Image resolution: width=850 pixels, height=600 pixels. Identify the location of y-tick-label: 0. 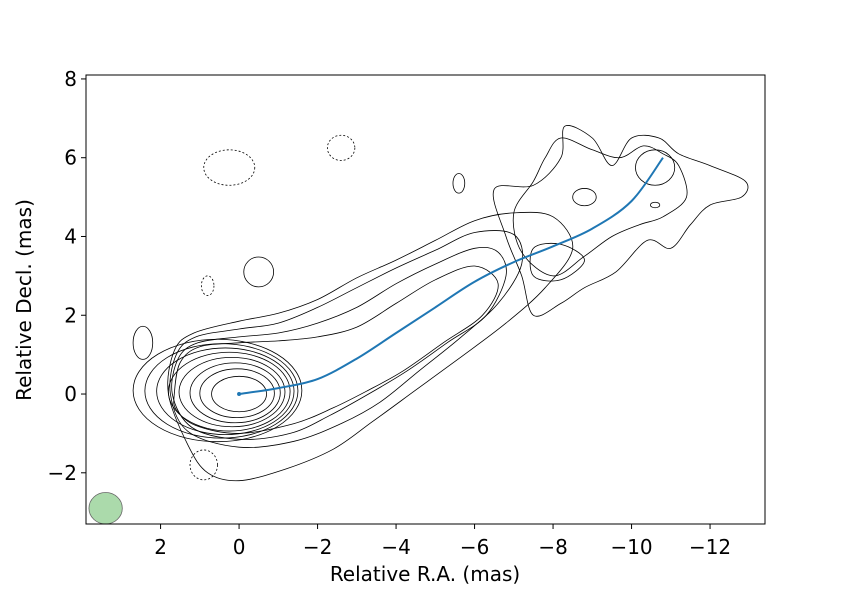
(70, 394).